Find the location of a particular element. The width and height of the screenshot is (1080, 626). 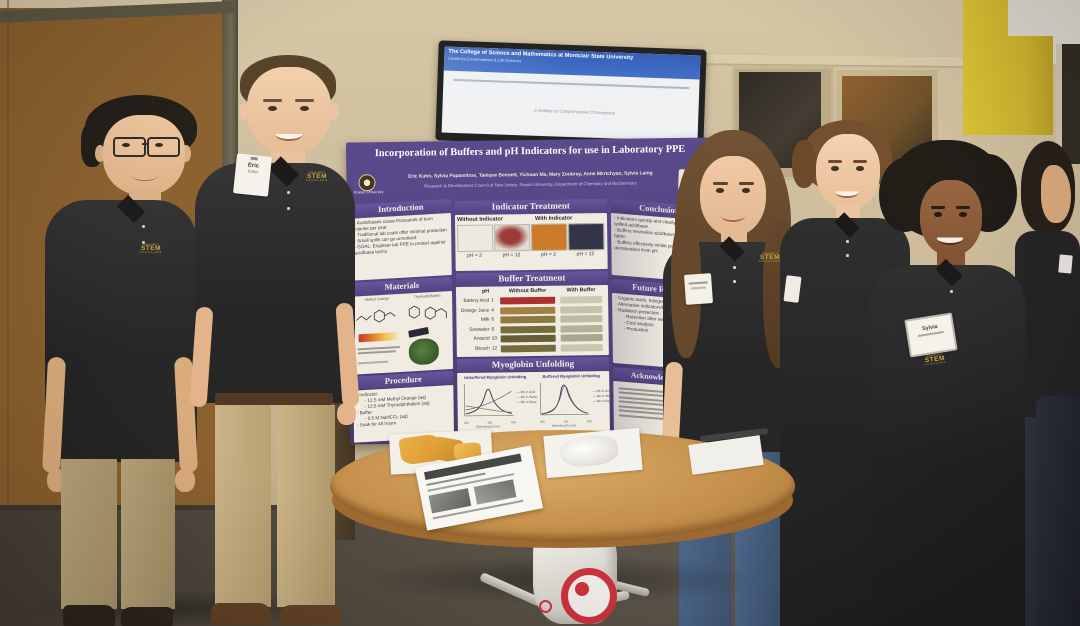

buffer-row-ph: 10 is located at coordinates (494, 339).